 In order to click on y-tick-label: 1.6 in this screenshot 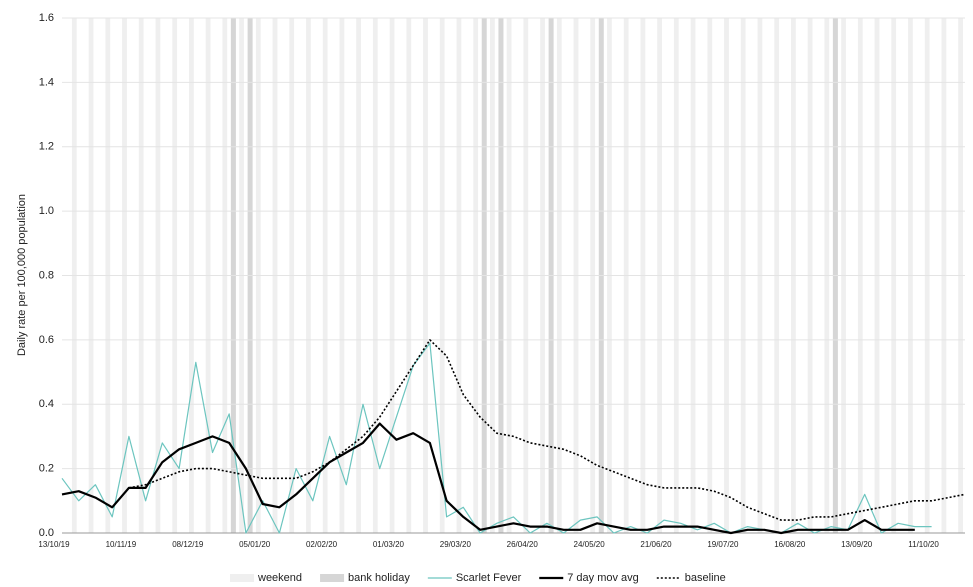, I will do `click(46, 18)`.